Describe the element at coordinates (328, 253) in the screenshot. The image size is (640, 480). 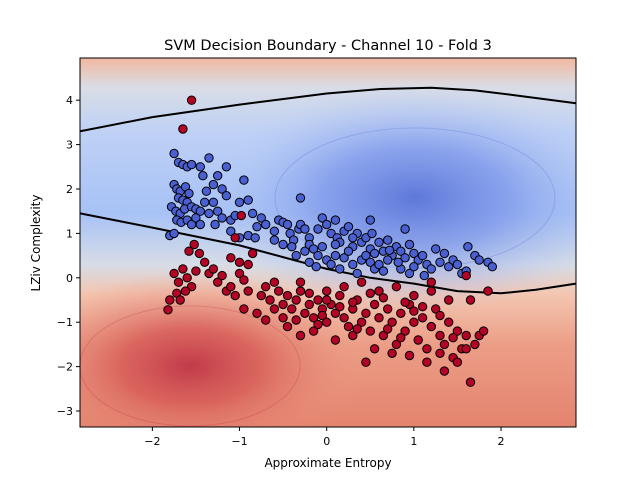
I see `decision-boundary-lower` at that location.